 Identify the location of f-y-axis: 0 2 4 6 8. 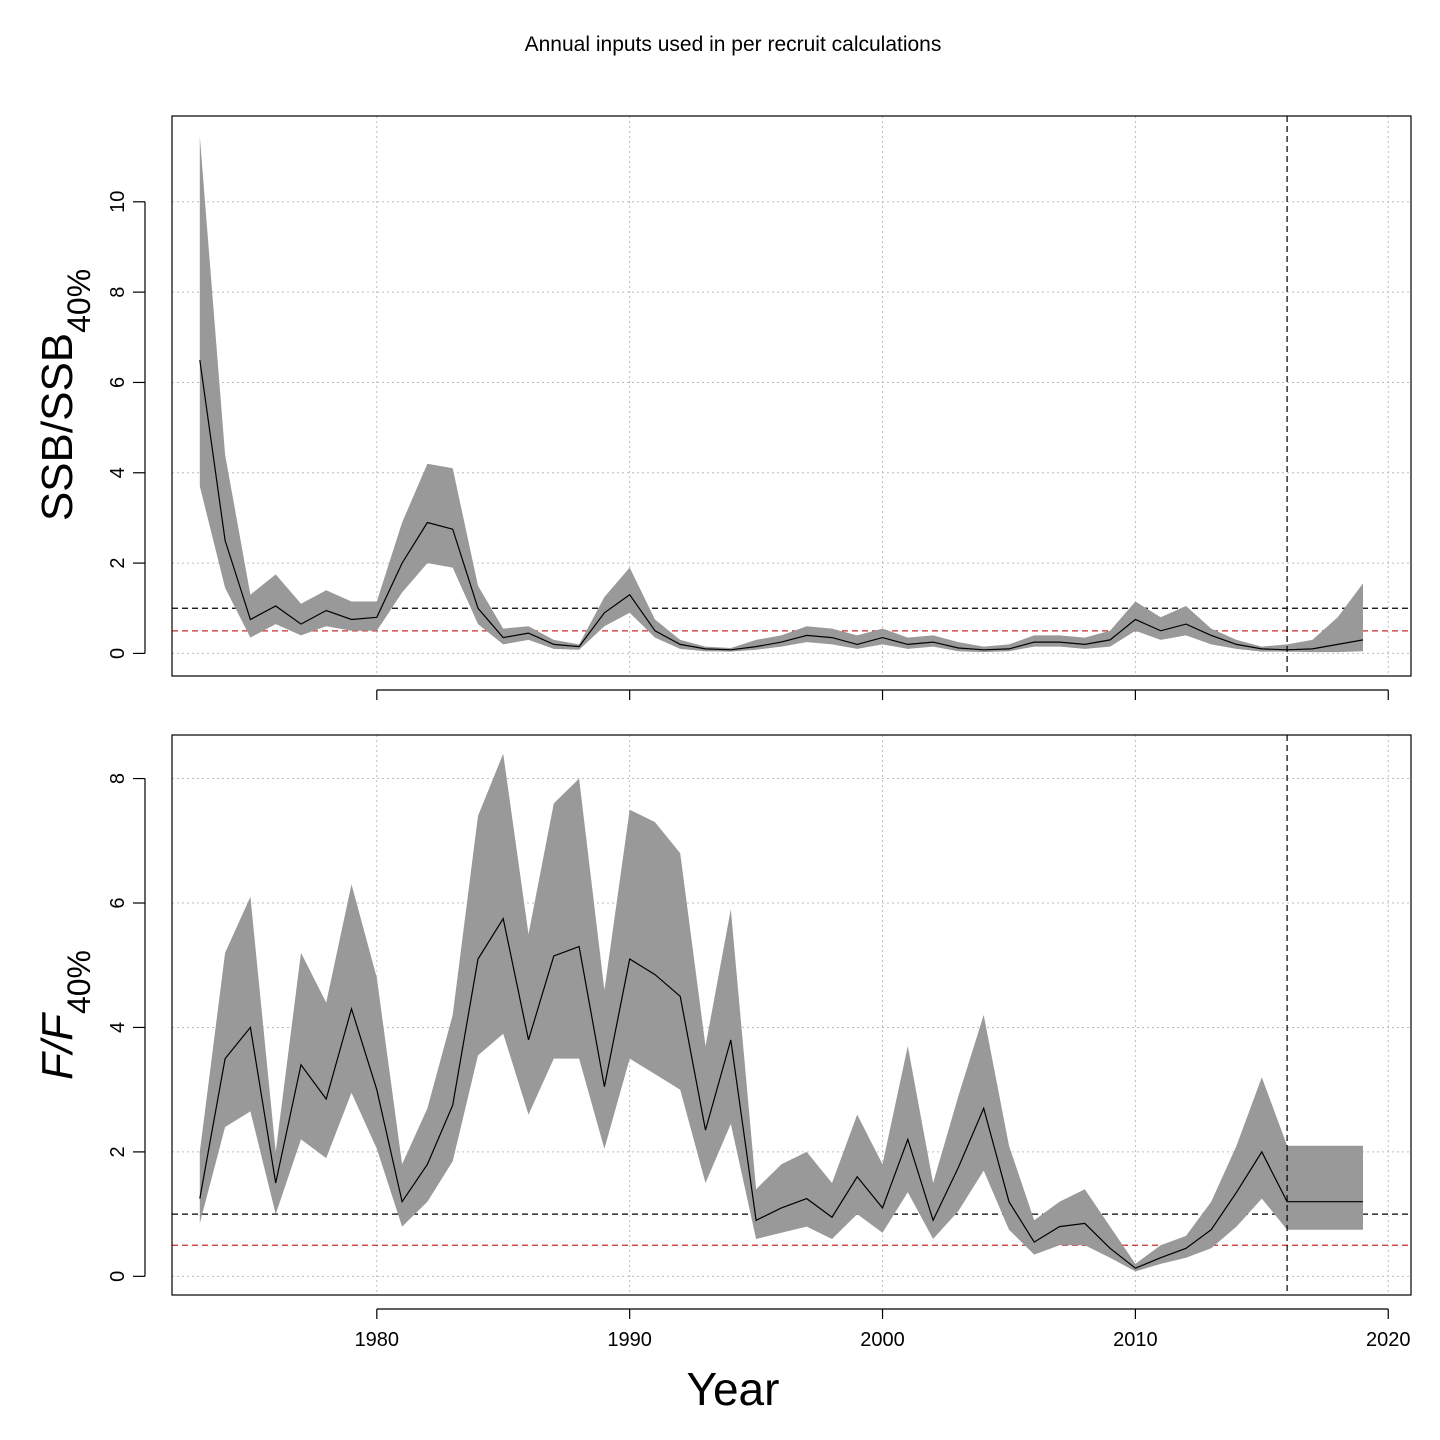
(126, 1027).